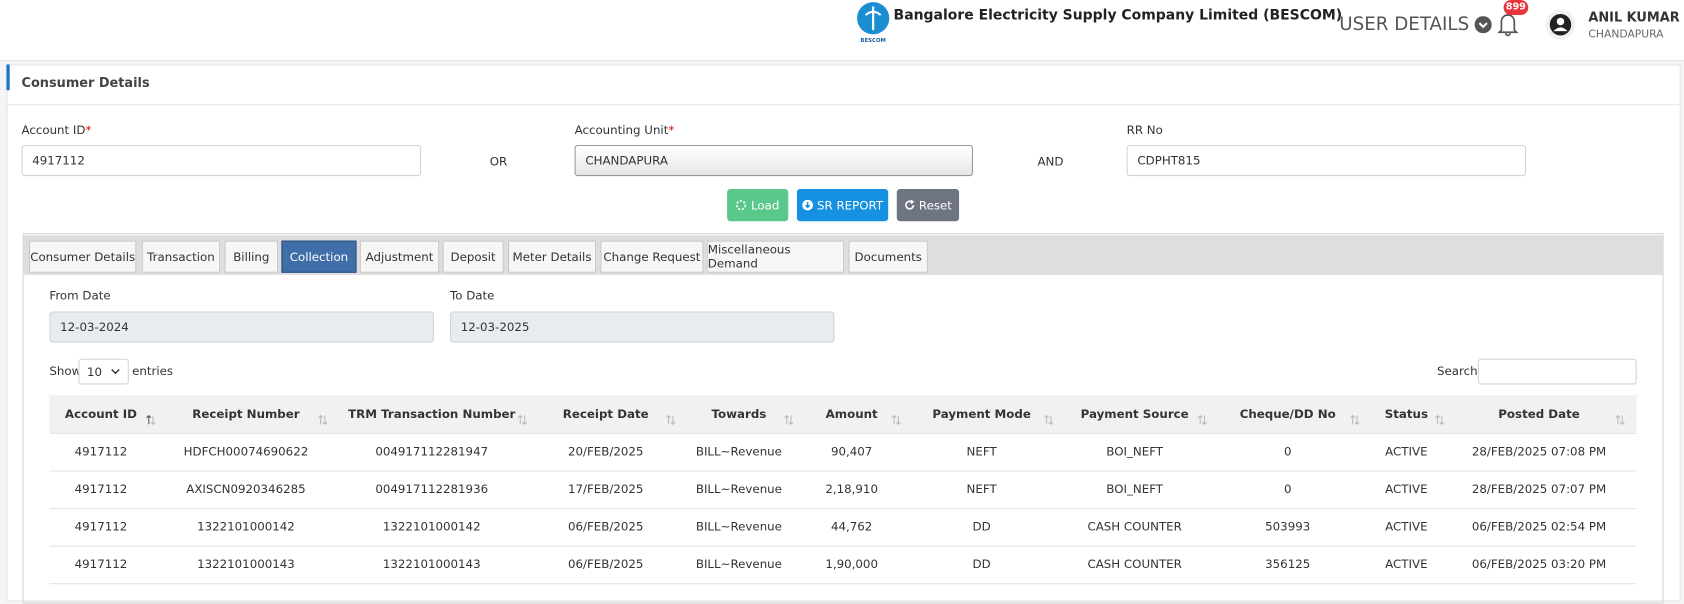 Image resolution: width=1684 pixels, height=604 pixels. Describe the element at coordinates (432, 414) in the screenshot. I see `column-header: TRM Transaction Number` at that location.